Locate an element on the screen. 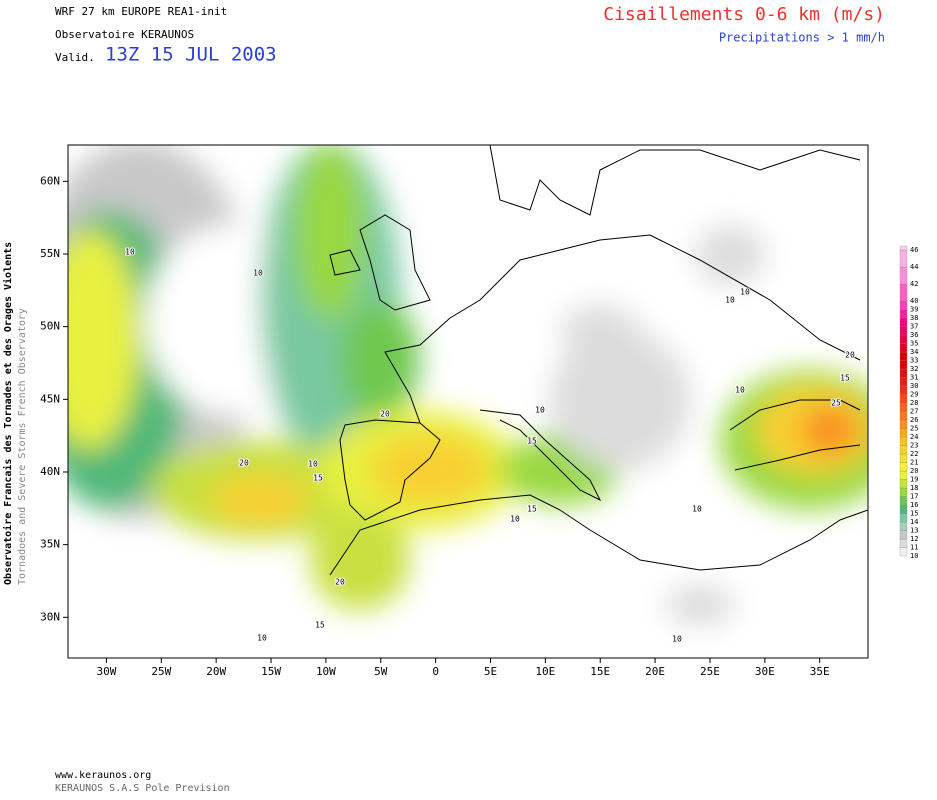 This screenshot has height=800, width=937. colorbar-label: 29 is located at coordinates (914, 395).